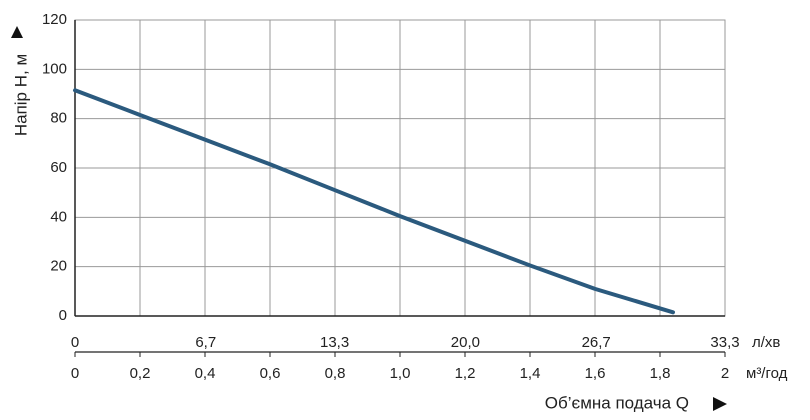  I want to click on x-tick-label: 1,6, so click(595, 373).